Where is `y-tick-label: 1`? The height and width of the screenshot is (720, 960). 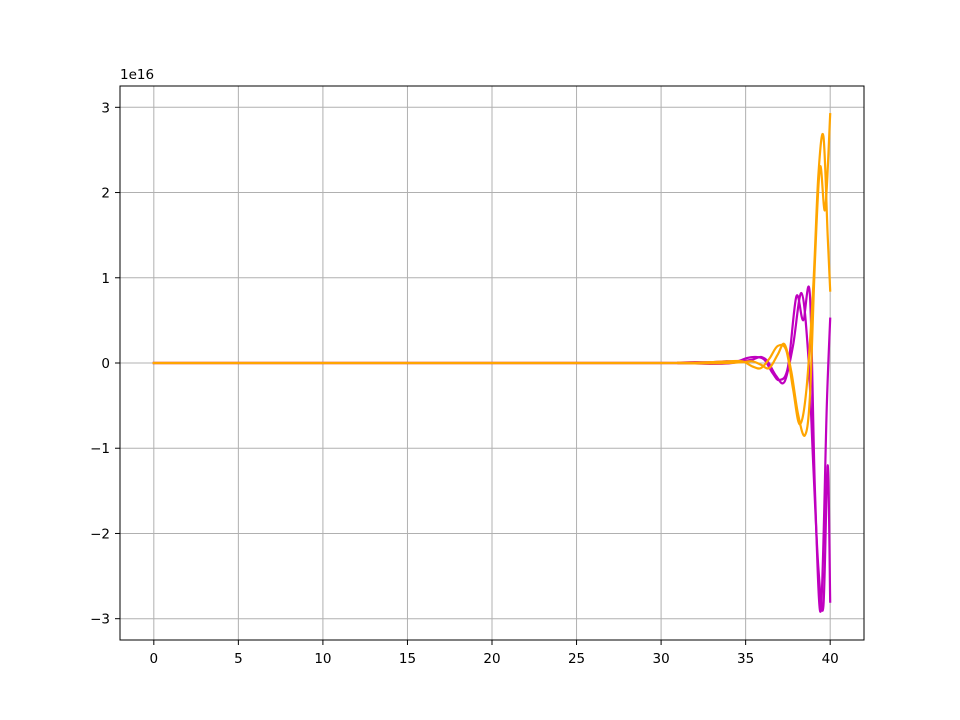
y-tick-label: 1 is located at coordinates (105, 279).